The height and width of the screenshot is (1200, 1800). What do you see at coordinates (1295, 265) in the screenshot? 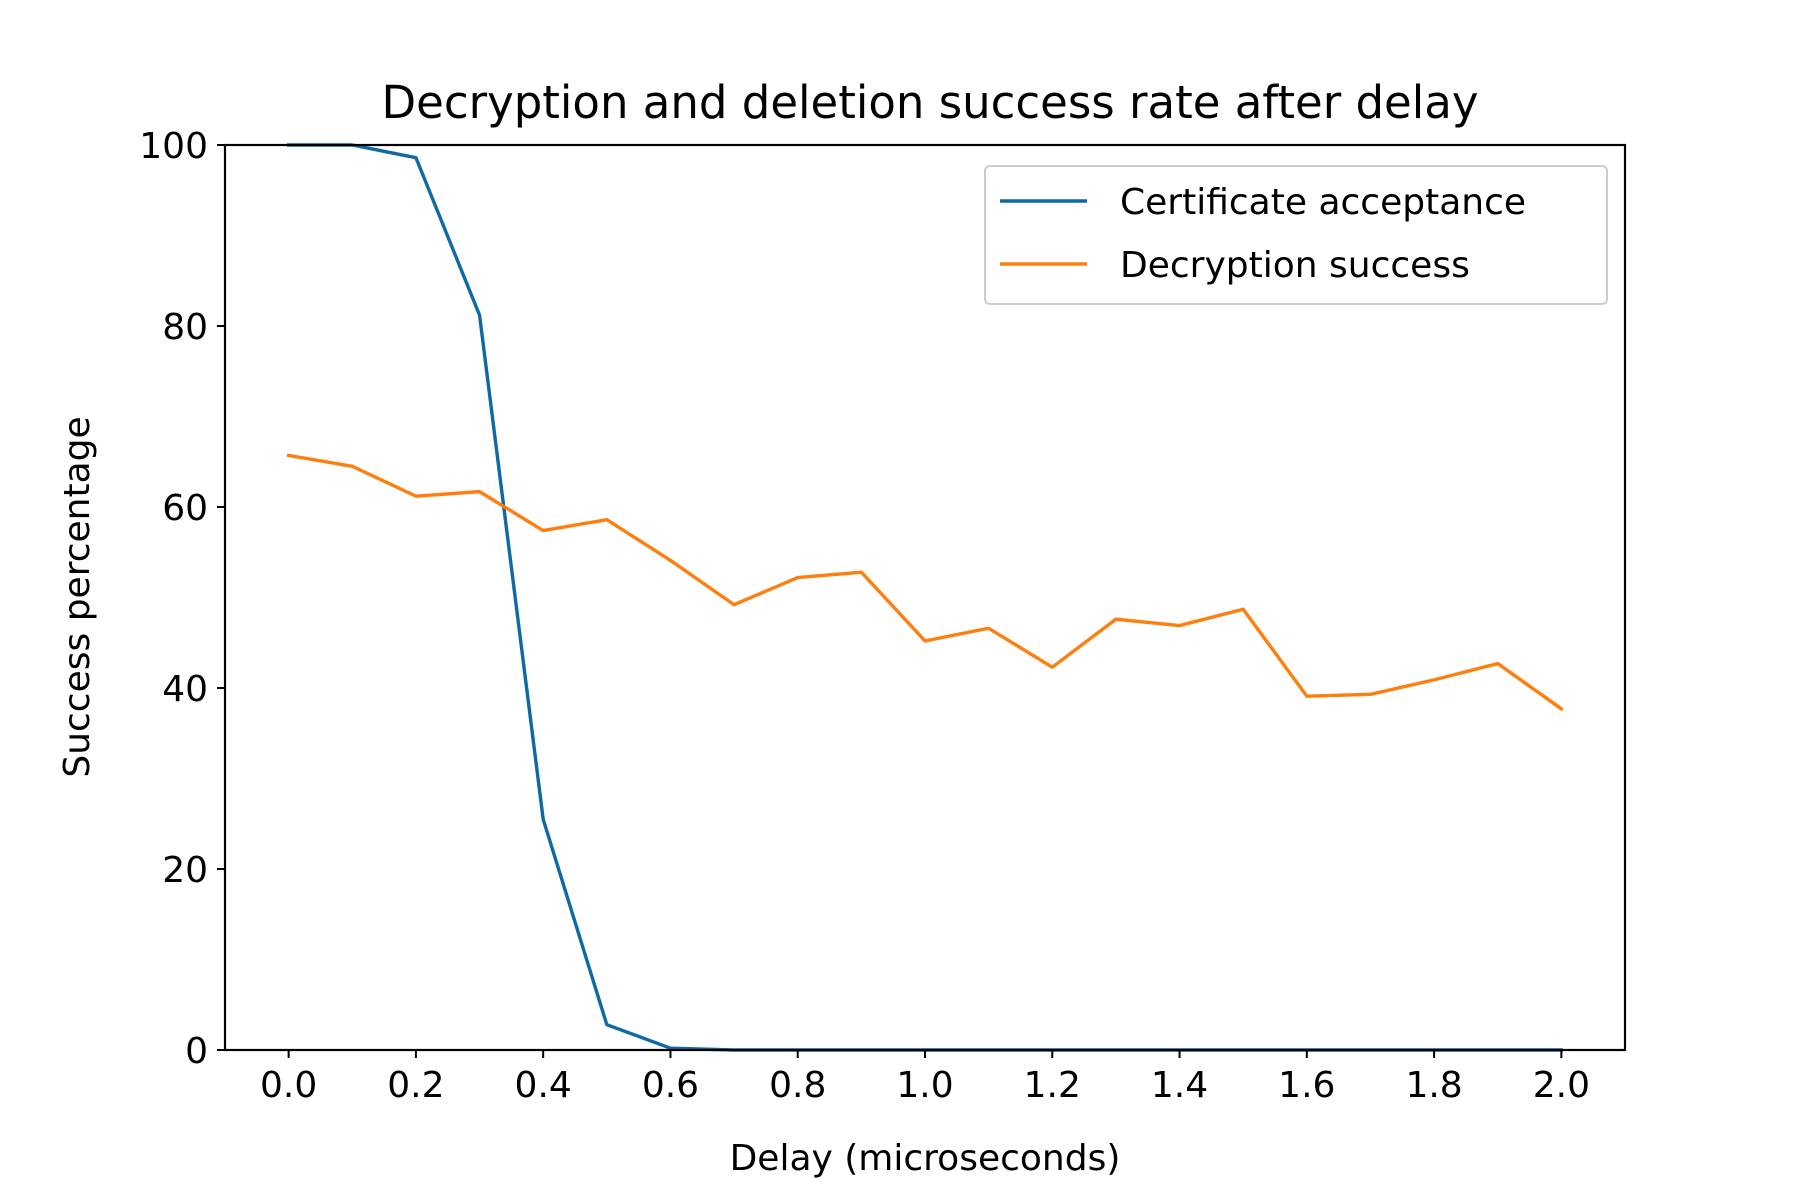
I see `legend-label-2: Decryption success` at bounding box center [1295, 265].